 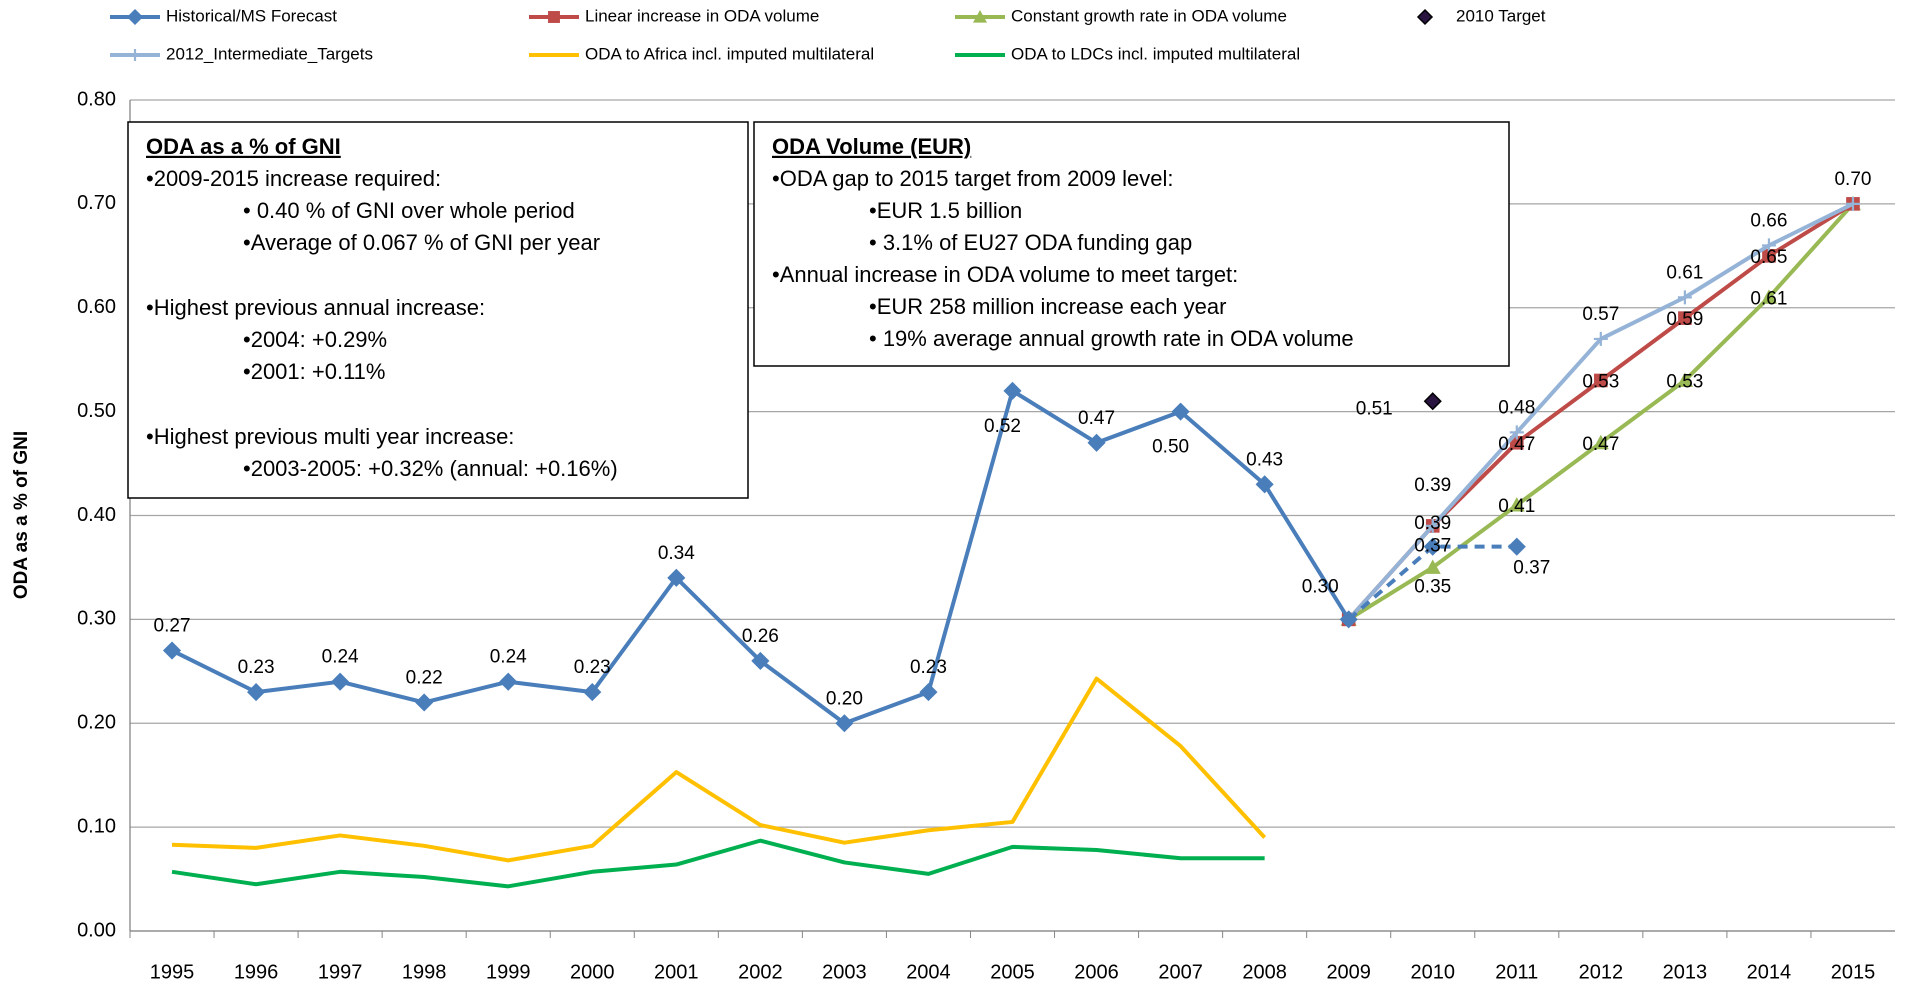 What do you see at coordinates (702, 15) in the screenshot?
I see `legend-label: Linear increase in ODA volume` at bounding box center [702, 15].